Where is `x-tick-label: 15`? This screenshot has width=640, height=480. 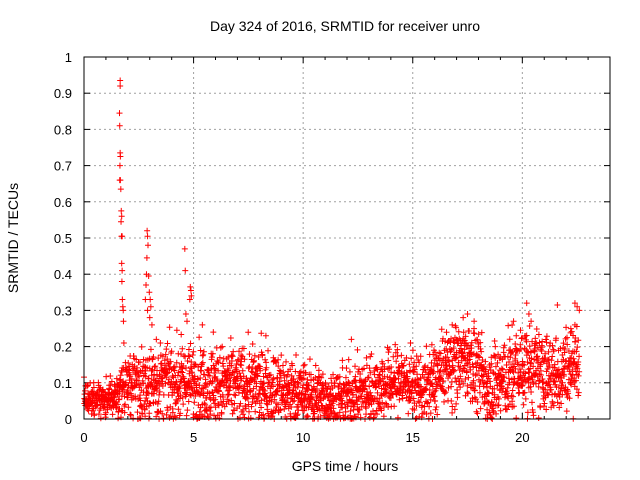 x-tick-label: 15 is located at coordinates (413, 437).